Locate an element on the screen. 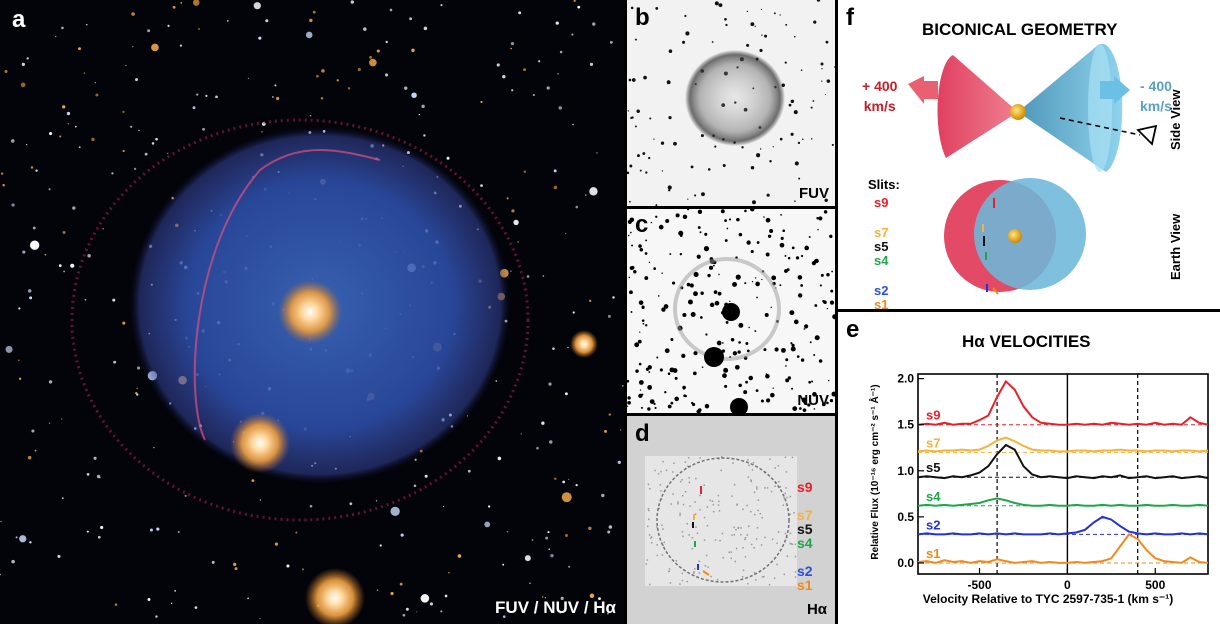 The height and width of the screenshot is (624, 1220). panel-e-label: e is located at coordinates (853, 329).